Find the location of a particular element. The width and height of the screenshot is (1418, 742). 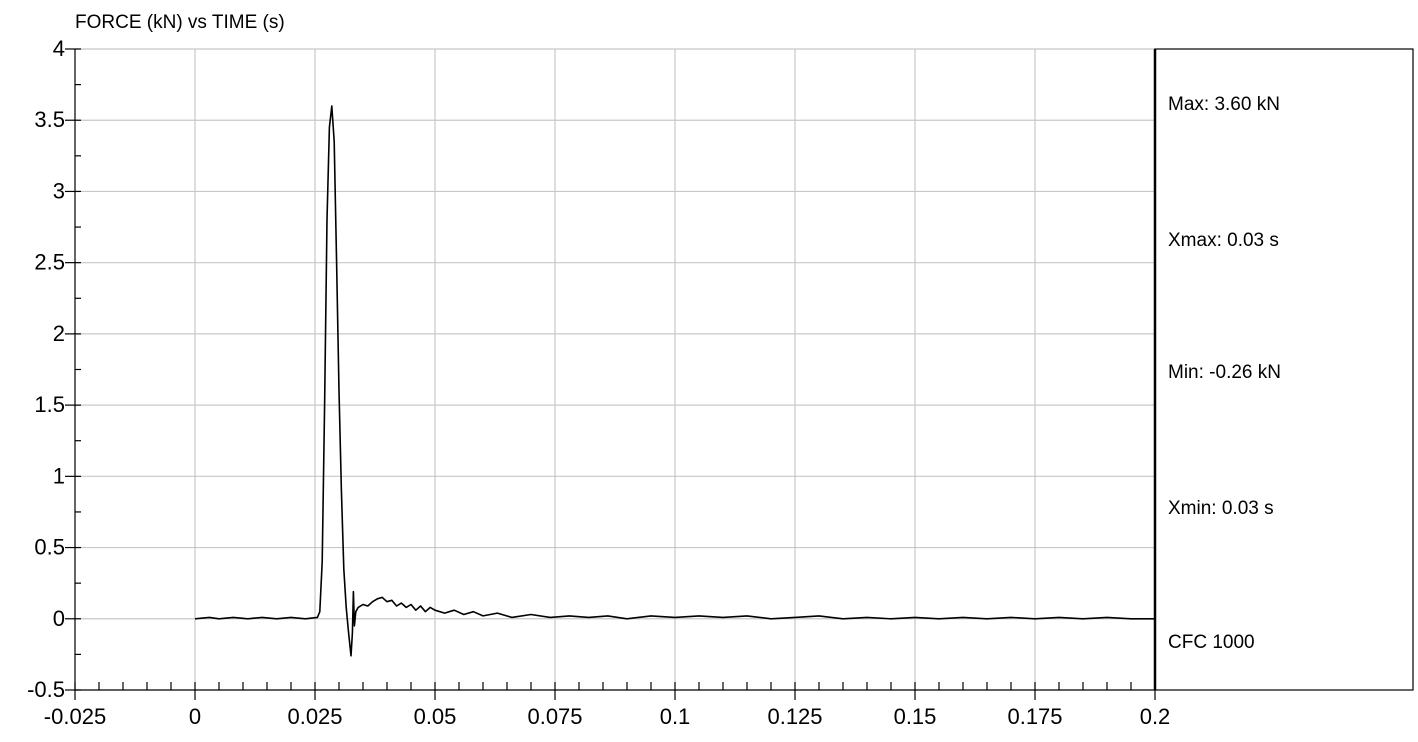

y-tick-label: 3.5 is located at coordinates (49, 119).